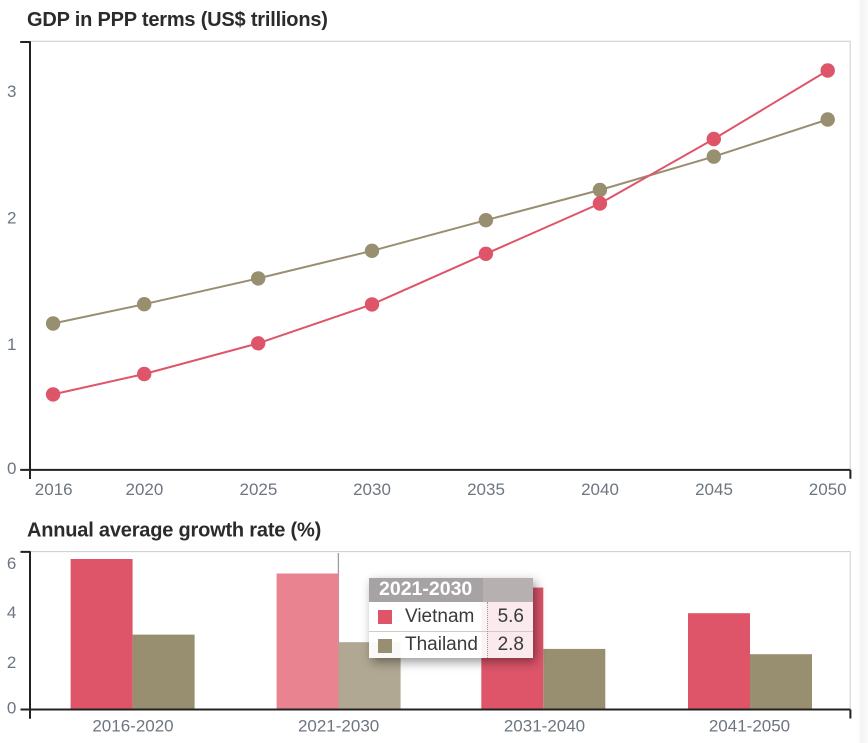  Describe the element at coordinates (11, 344) in the screenshot. I see `svg-text: 1` at that location.